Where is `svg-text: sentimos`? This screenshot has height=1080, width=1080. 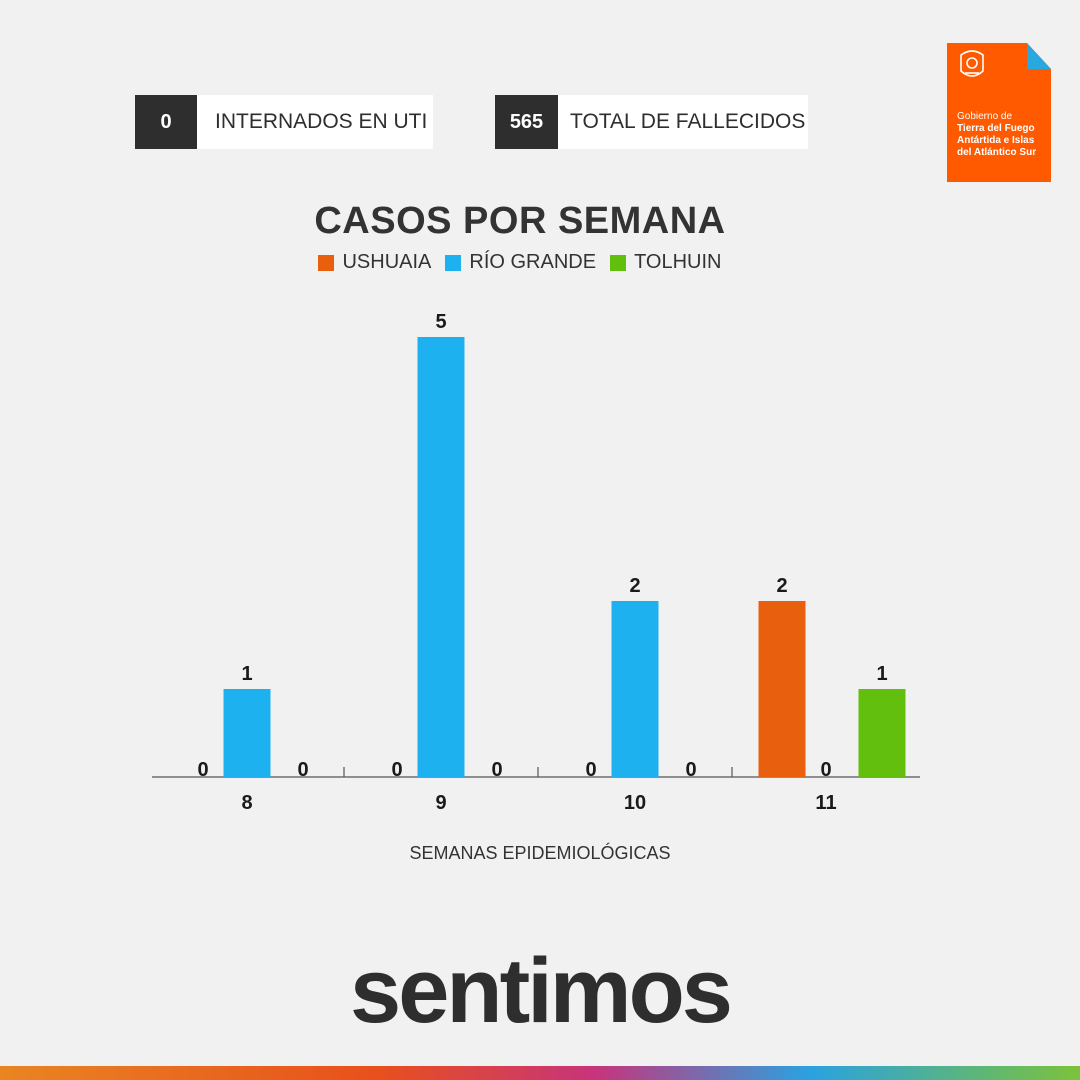 svg-text: sentimos is located at coordinates (540, 990).